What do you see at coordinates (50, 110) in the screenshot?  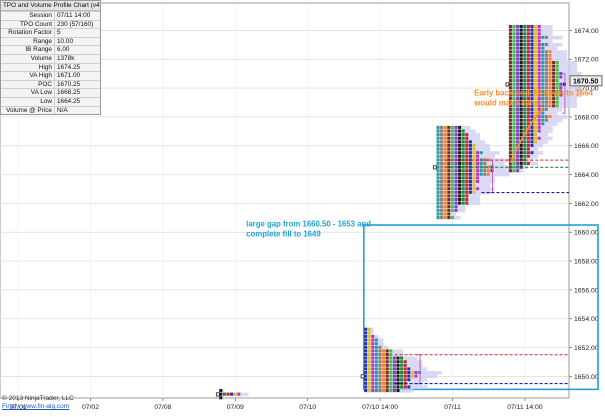 I see `stats-row: Volume @ Price N/A` at bounding box center [50, 110].